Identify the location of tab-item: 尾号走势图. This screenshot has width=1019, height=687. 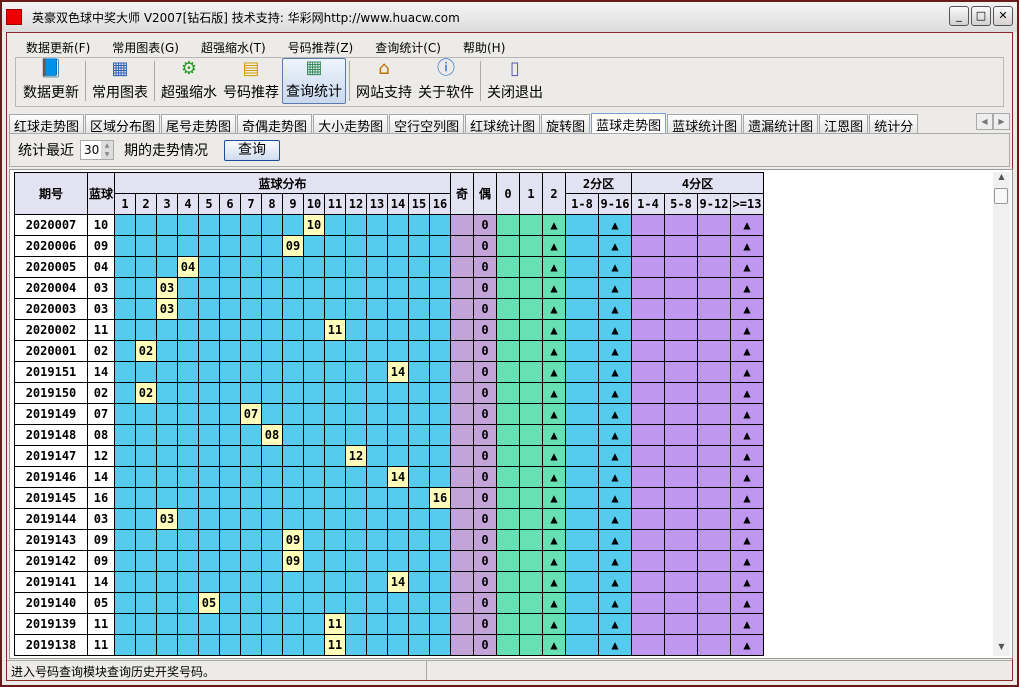
(199, 123).